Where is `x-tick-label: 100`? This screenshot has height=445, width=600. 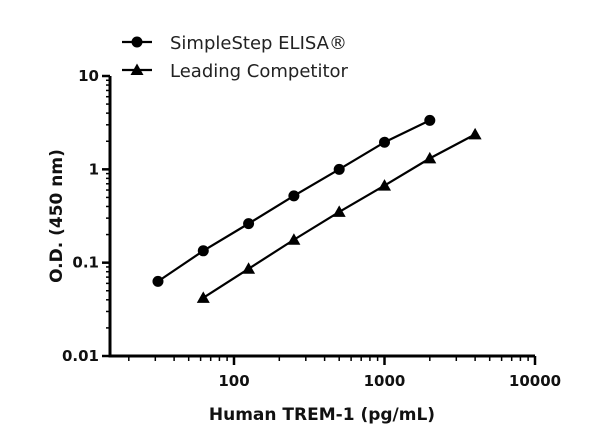 x-tick-label: 100 is located at coordinates (233, 381).